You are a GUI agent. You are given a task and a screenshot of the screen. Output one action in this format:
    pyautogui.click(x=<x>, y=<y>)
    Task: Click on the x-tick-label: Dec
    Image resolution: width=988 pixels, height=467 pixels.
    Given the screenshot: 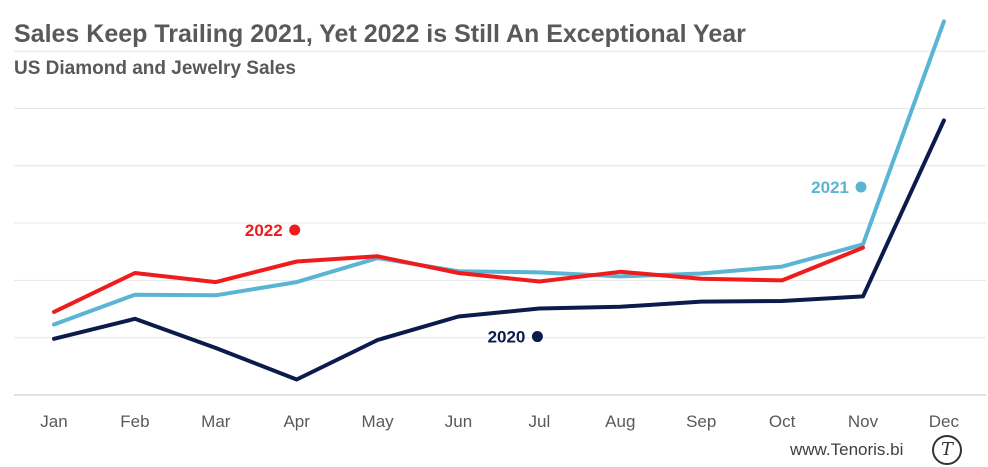 What is the action you would take?
    pyautogui.click(x=944, y=421)
    